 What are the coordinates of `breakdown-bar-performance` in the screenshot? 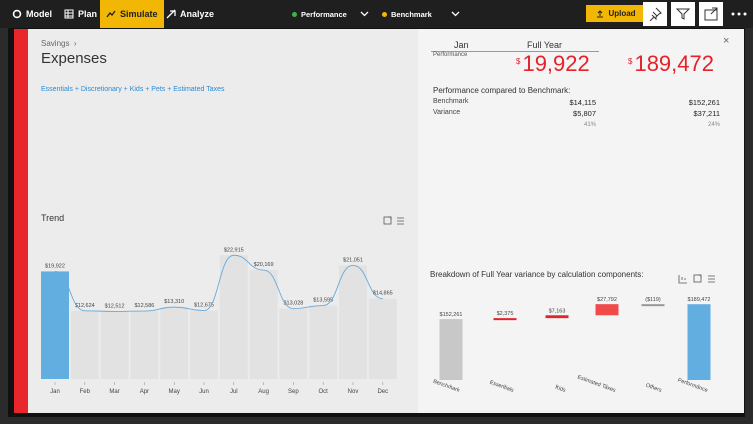 It's located at (699, 342).